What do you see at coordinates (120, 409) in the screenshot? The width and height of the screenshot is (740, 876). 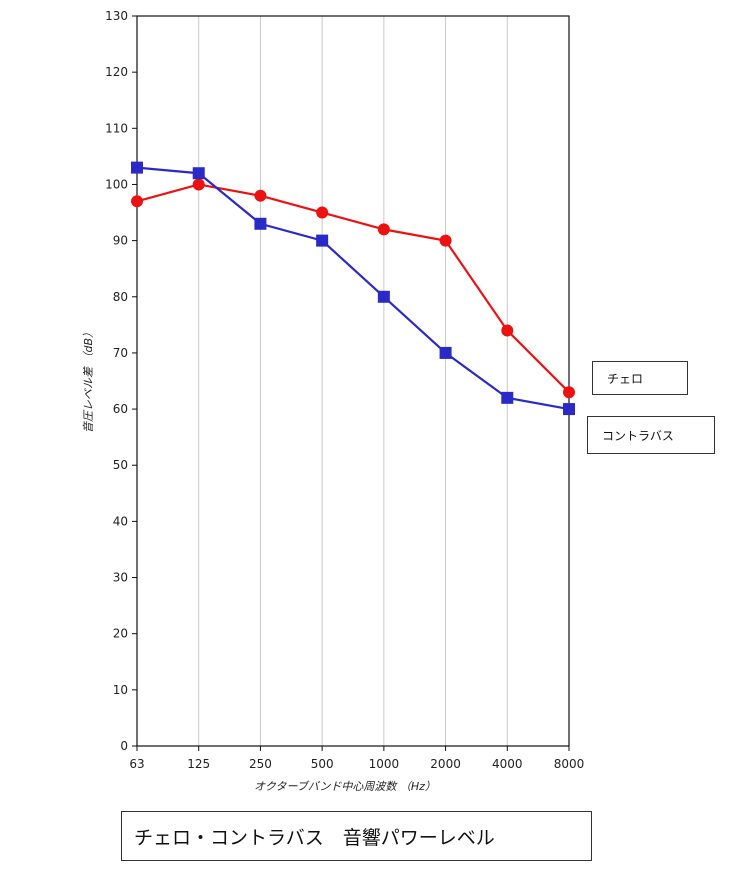 I see `y-tick-label: 60` at bounding box center [120, 409].